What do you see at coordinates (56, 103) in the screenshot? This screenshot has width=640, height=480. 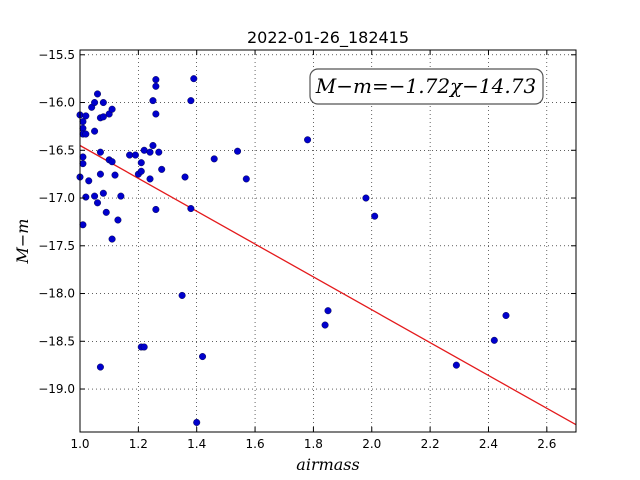 I see `y-tick-label: −16.0` at bounding box center [56, 103].